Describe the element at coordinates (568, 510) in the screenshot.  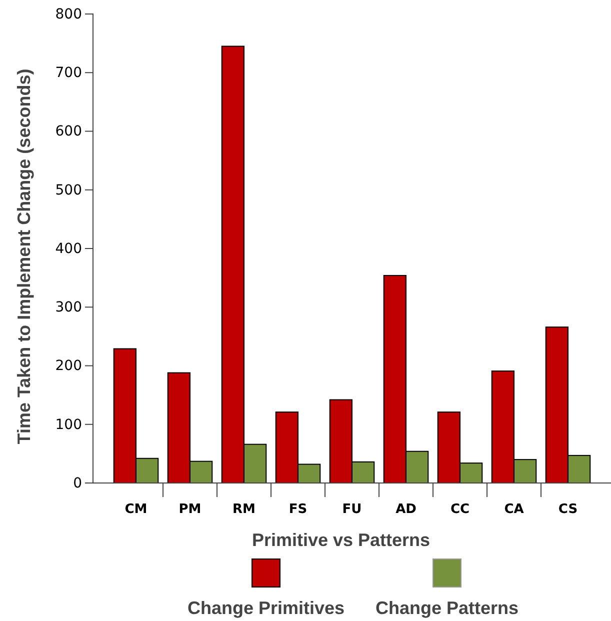
I see `x-tick-label: CS` at that location.